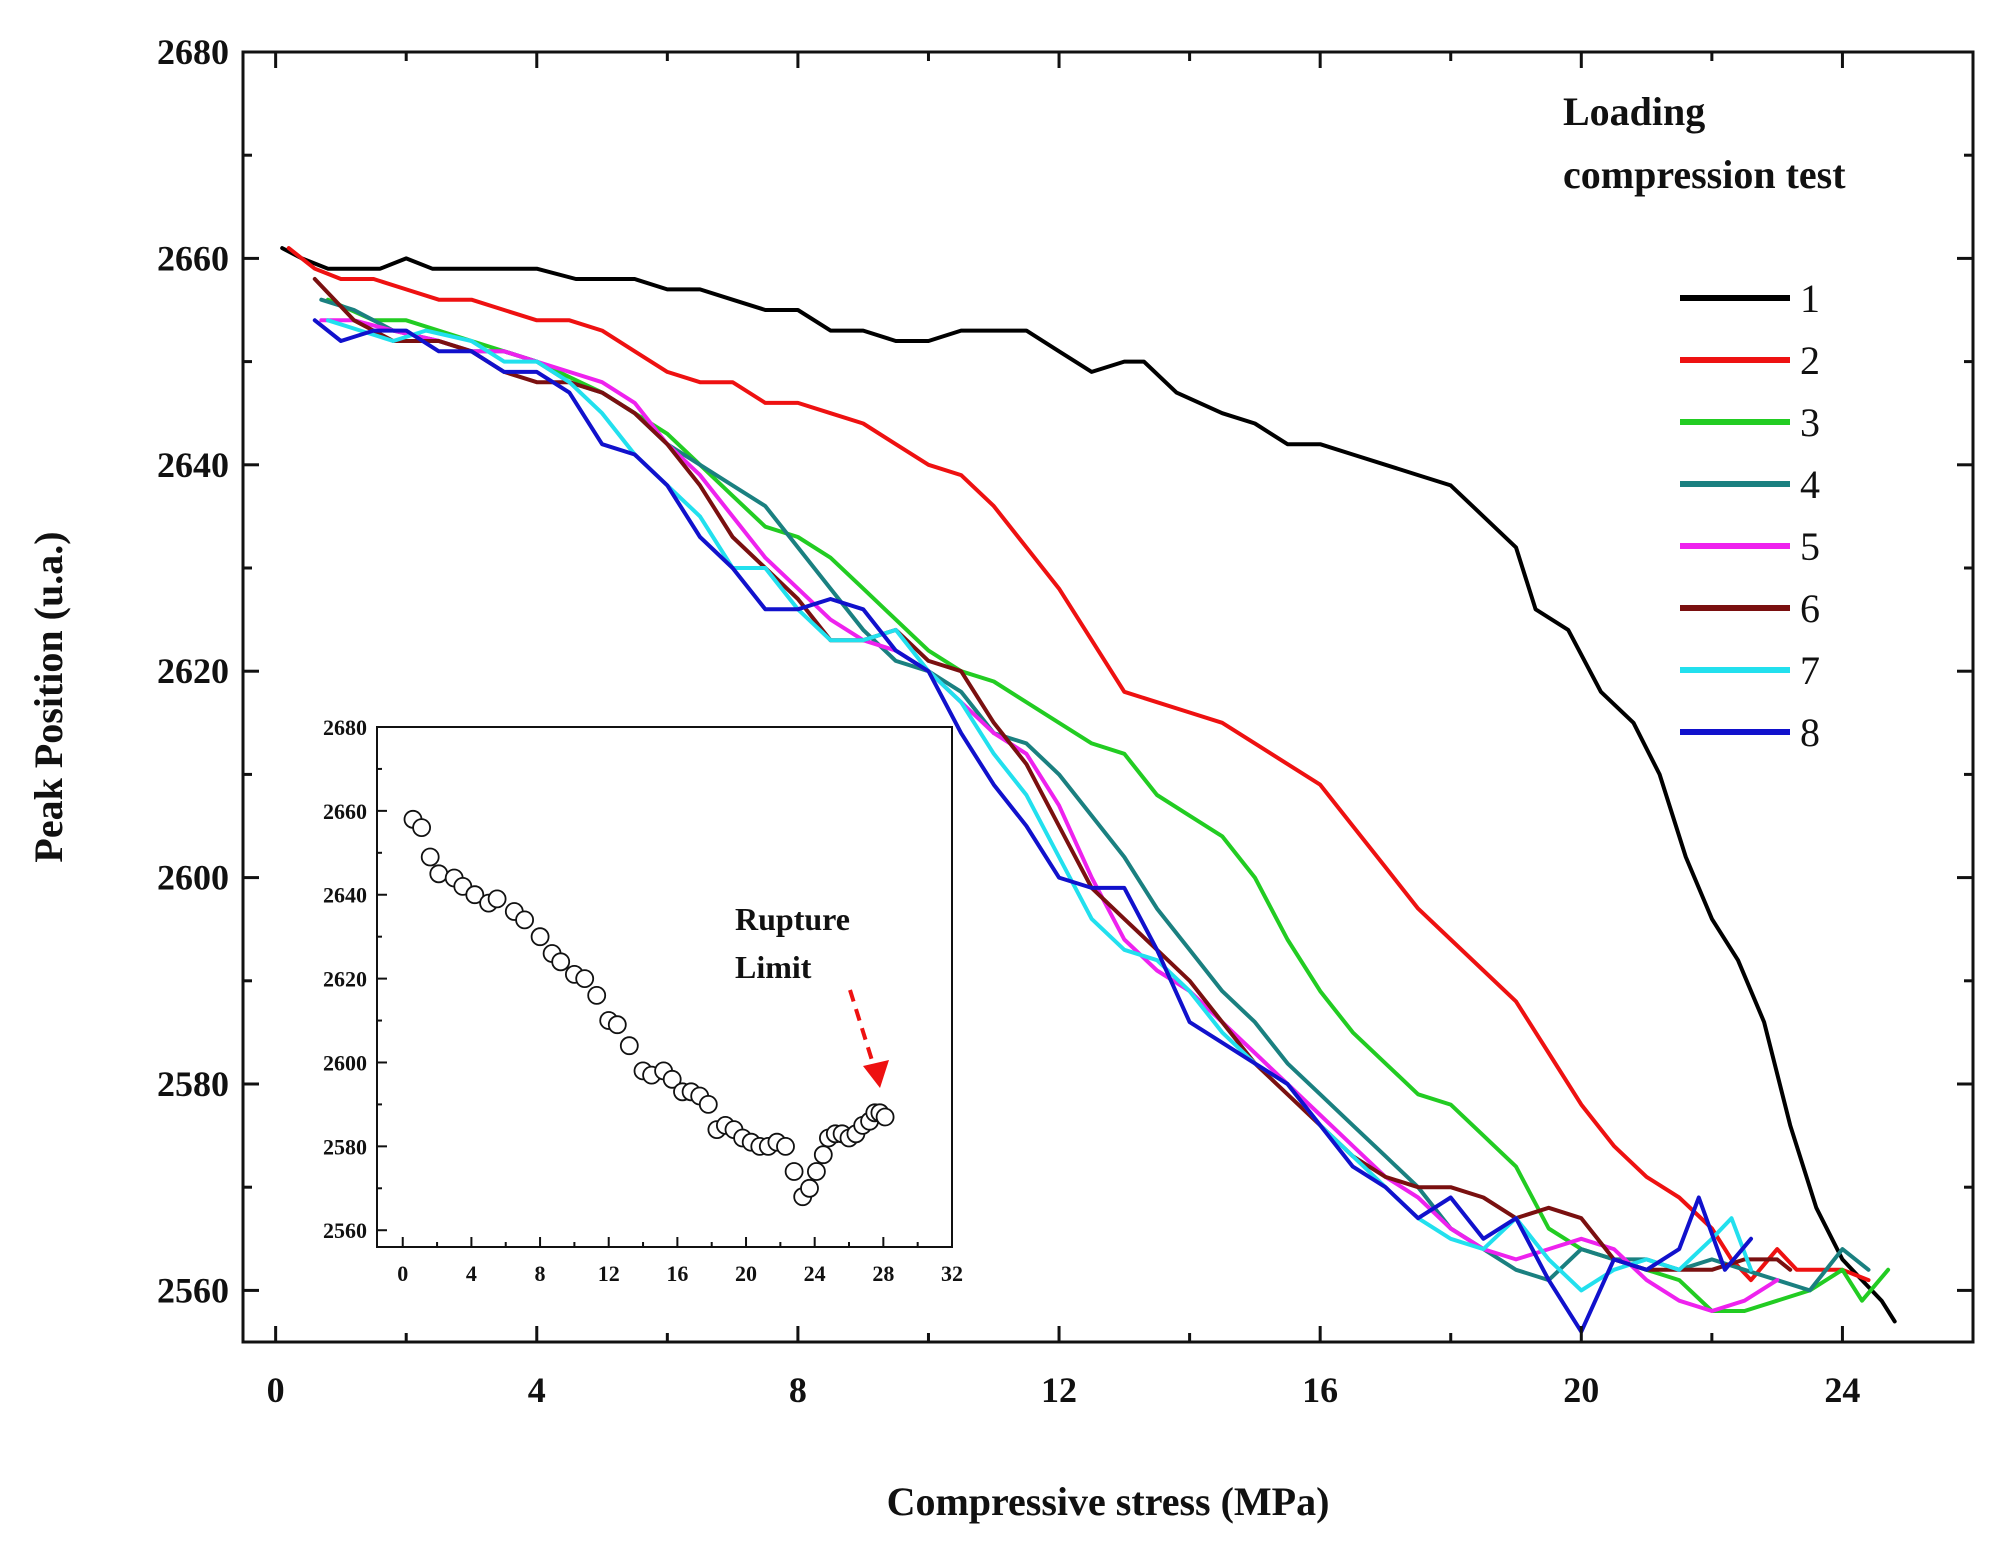 Image resolution: width=2010 pixels, height=1557 pixels. I want to click on legend-label-6: 6, so click(1810, 608).